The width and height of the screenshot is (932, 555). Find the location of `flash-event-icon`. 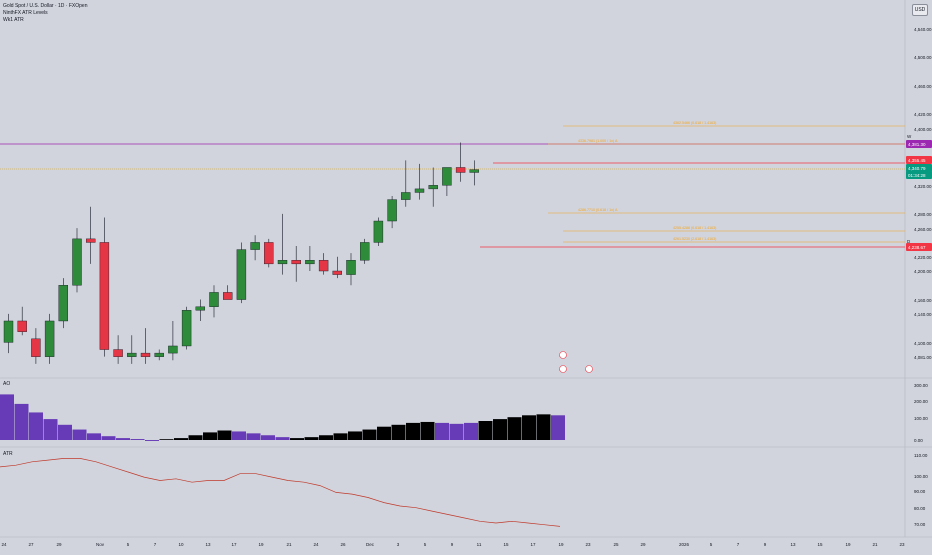

flash-event-icon is located at coordinates (563, 355).